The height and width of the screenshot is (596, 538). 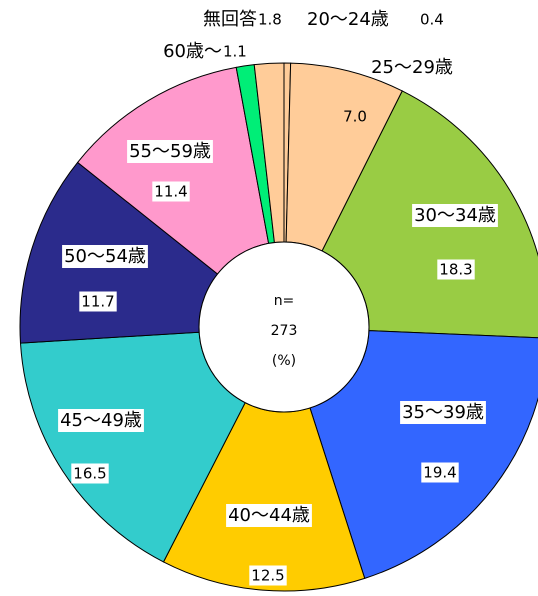 I want to click on category-label: 60歳〜, so click(x=192, y=51).